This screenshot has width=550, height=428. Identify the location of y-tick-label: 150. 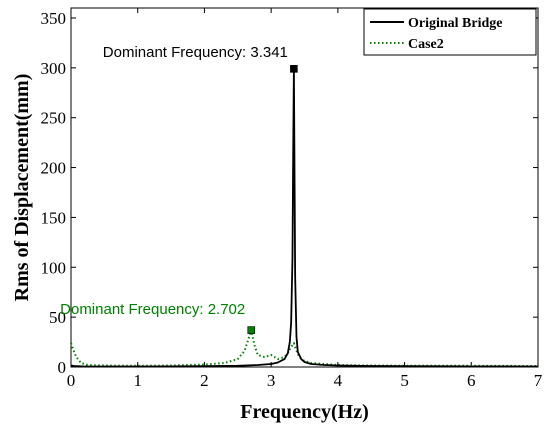
(54, 217).